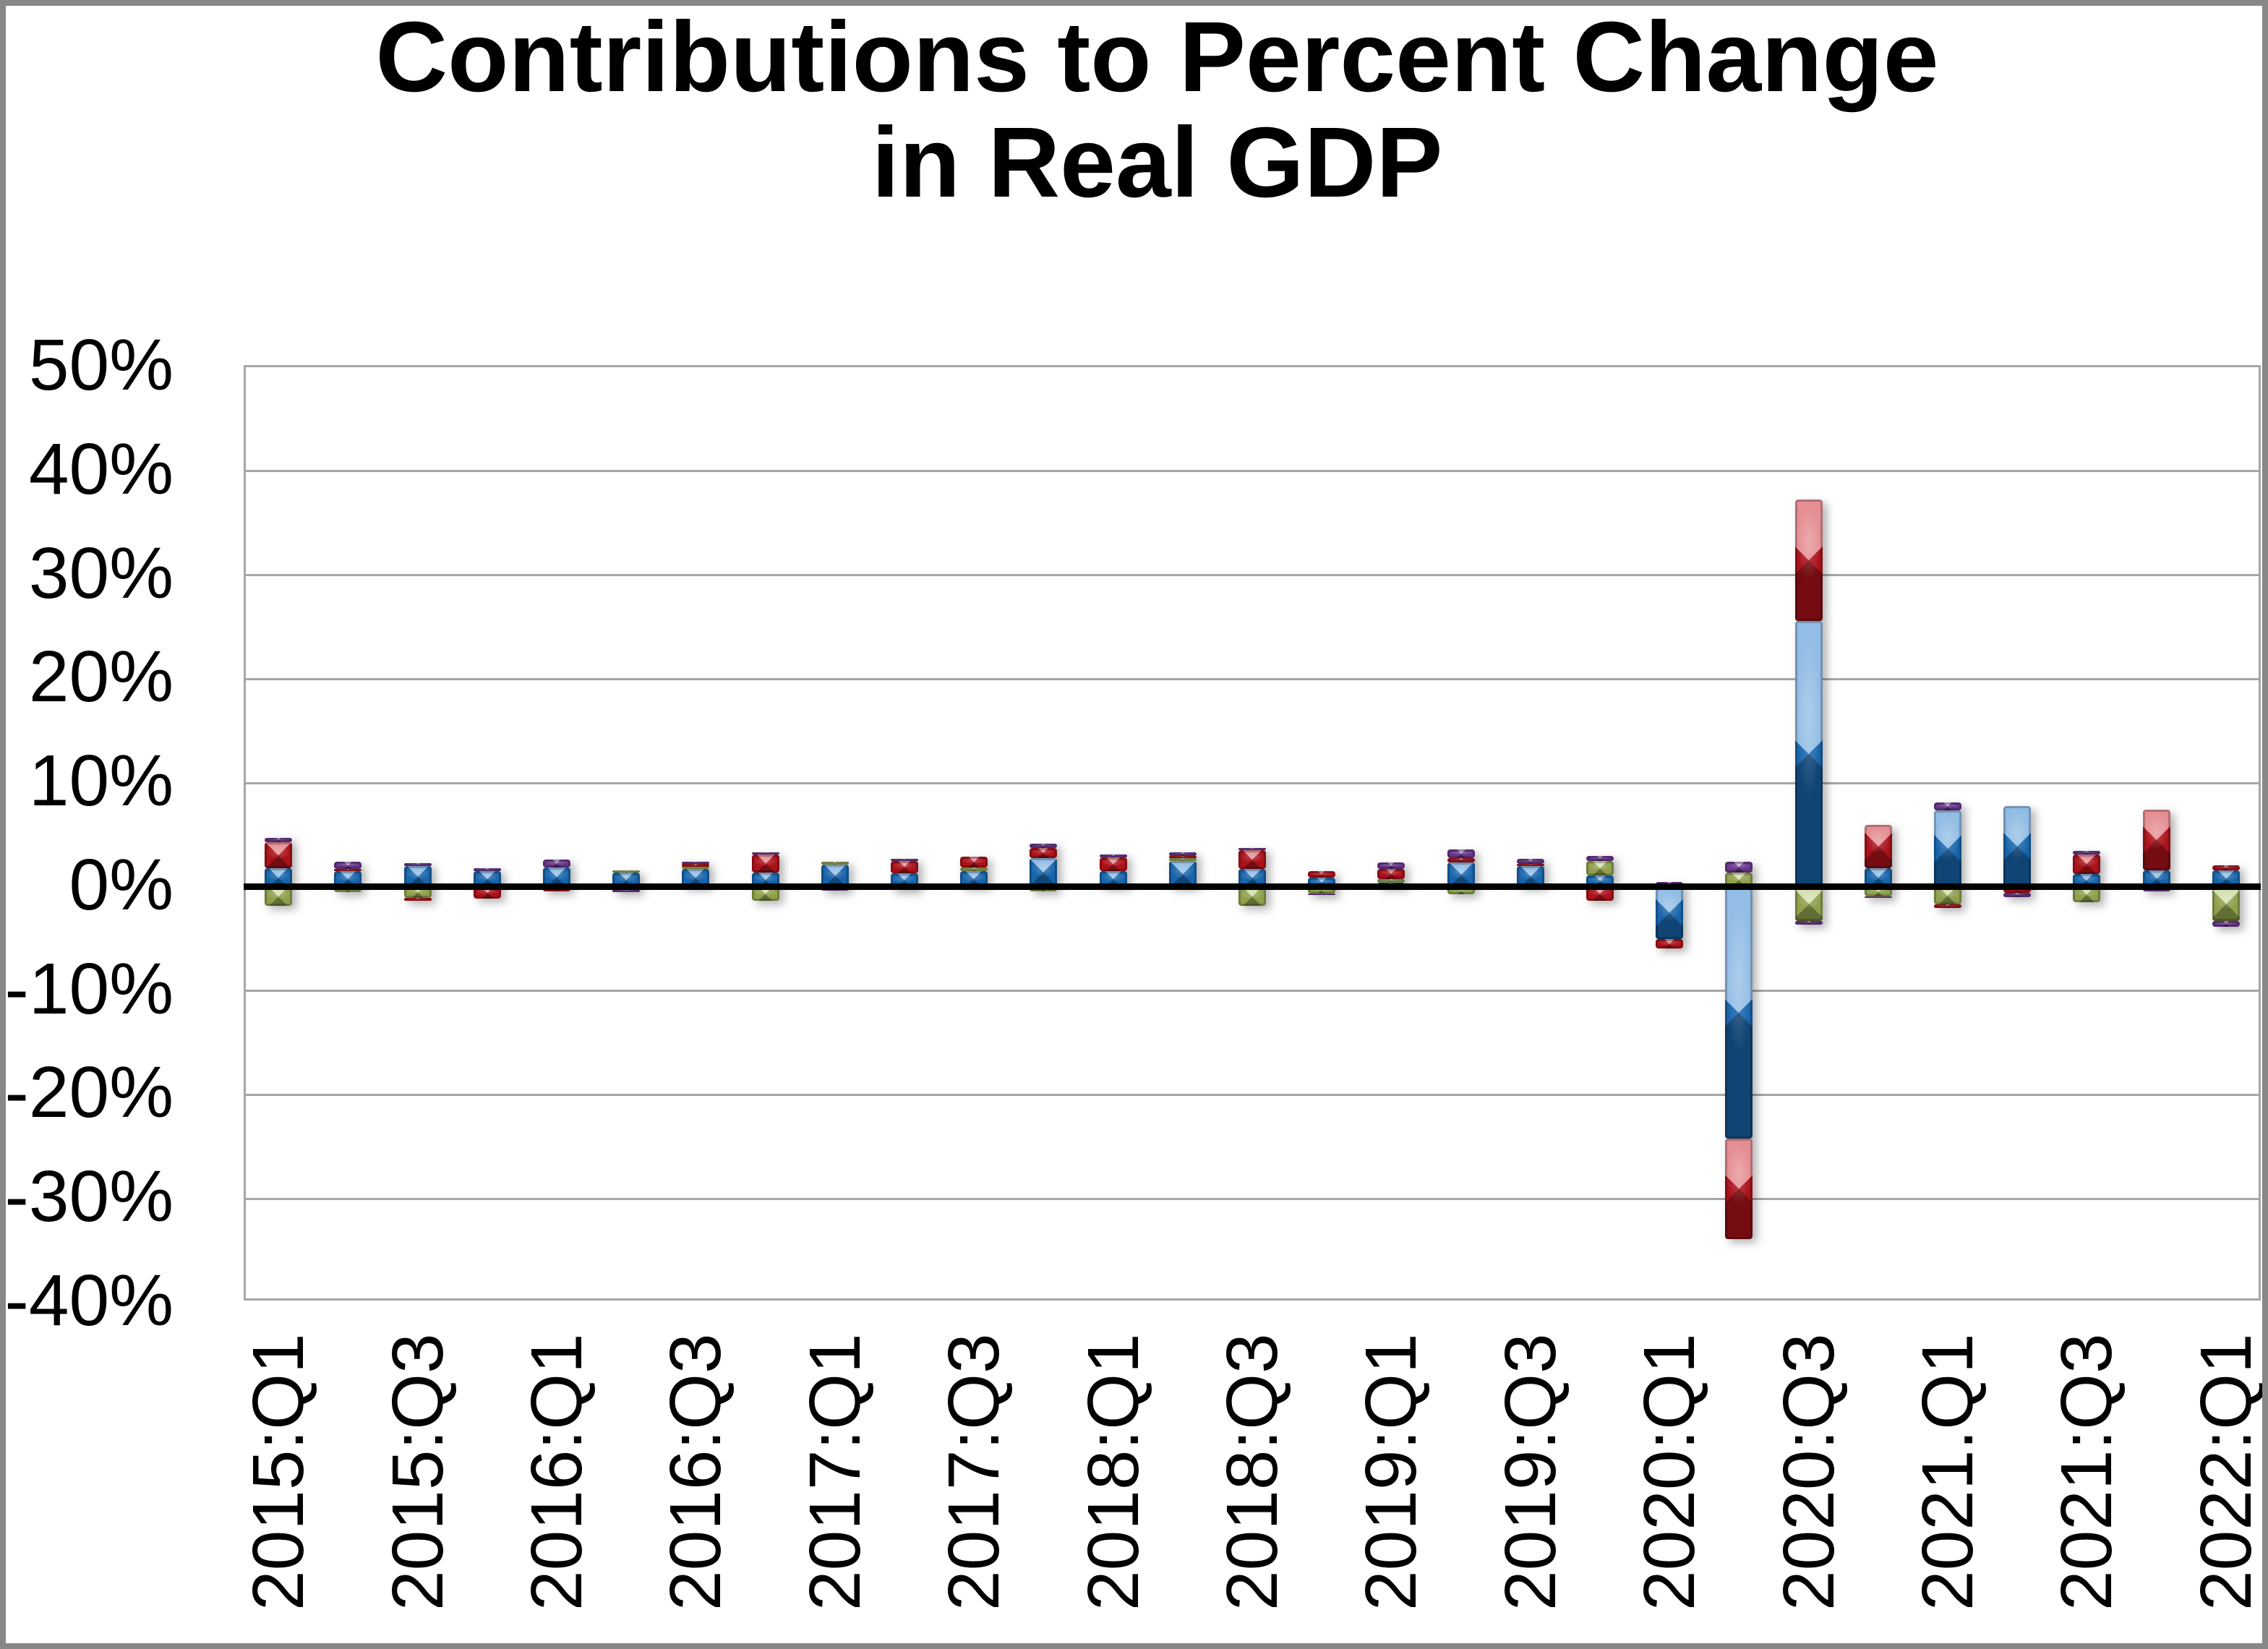  I want to click on zero-axis-line, so click(1252, 887).